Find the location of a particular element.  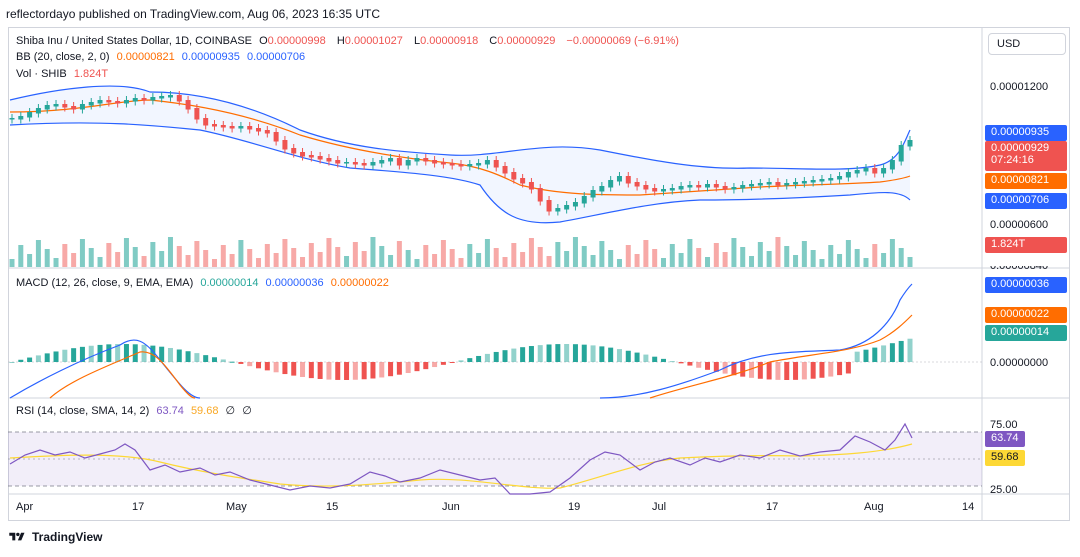

footer-brand: TradingView is located at coordinates (67, 537).